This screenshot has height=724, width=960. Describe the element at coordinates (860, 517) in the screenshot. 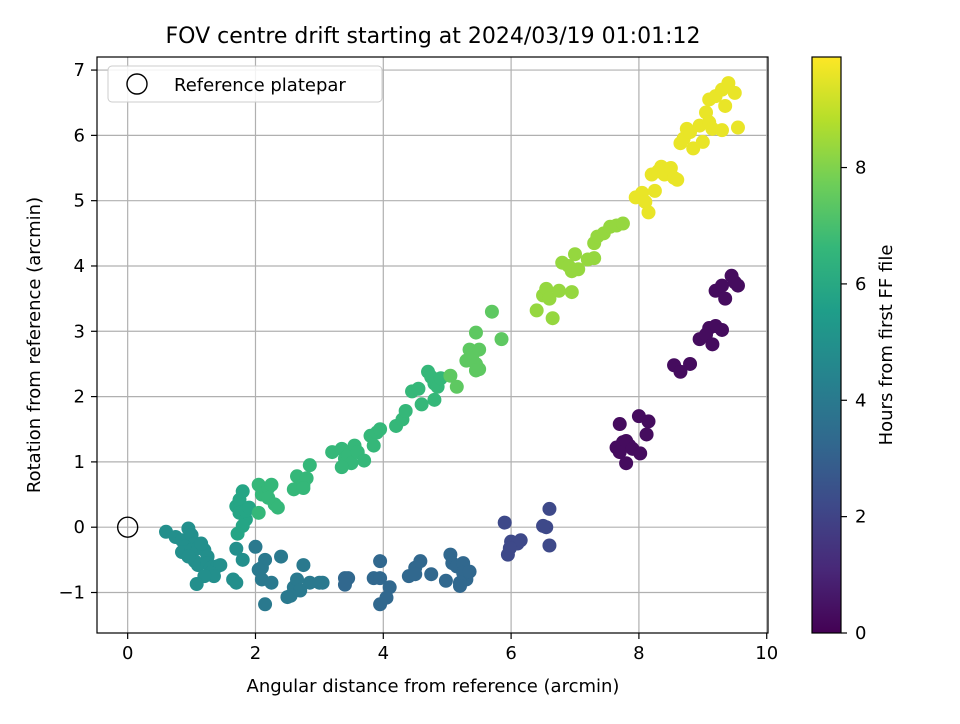

I see `colorbar-tick-label: 2` at that location.